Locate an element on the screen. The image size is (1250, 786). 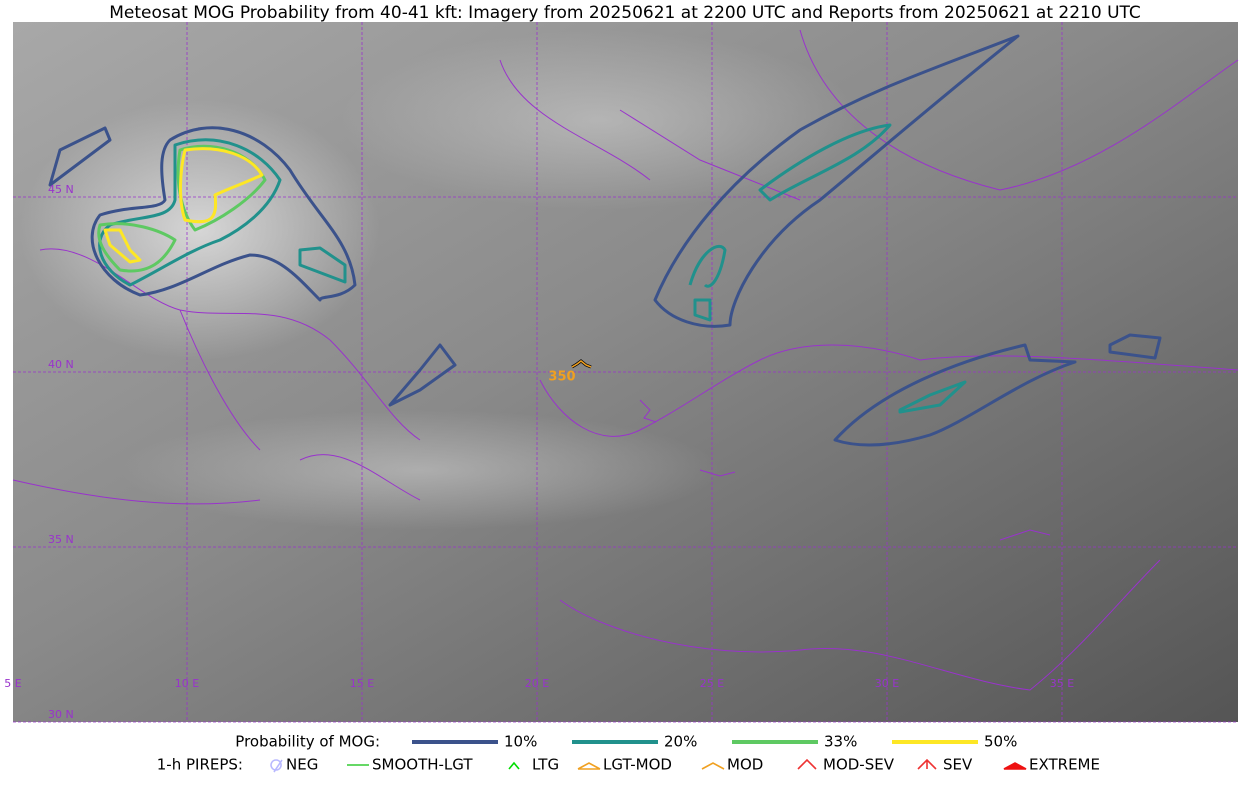
legend-label: SEV is located at coordinates (958, 765).